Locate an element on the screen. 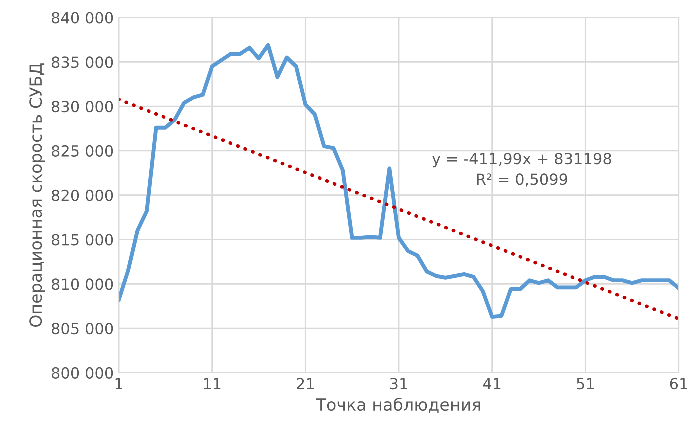 The height and width of the screenshot is (444, 700). x-tick-label: 61 is located at coordinates (679, 384).